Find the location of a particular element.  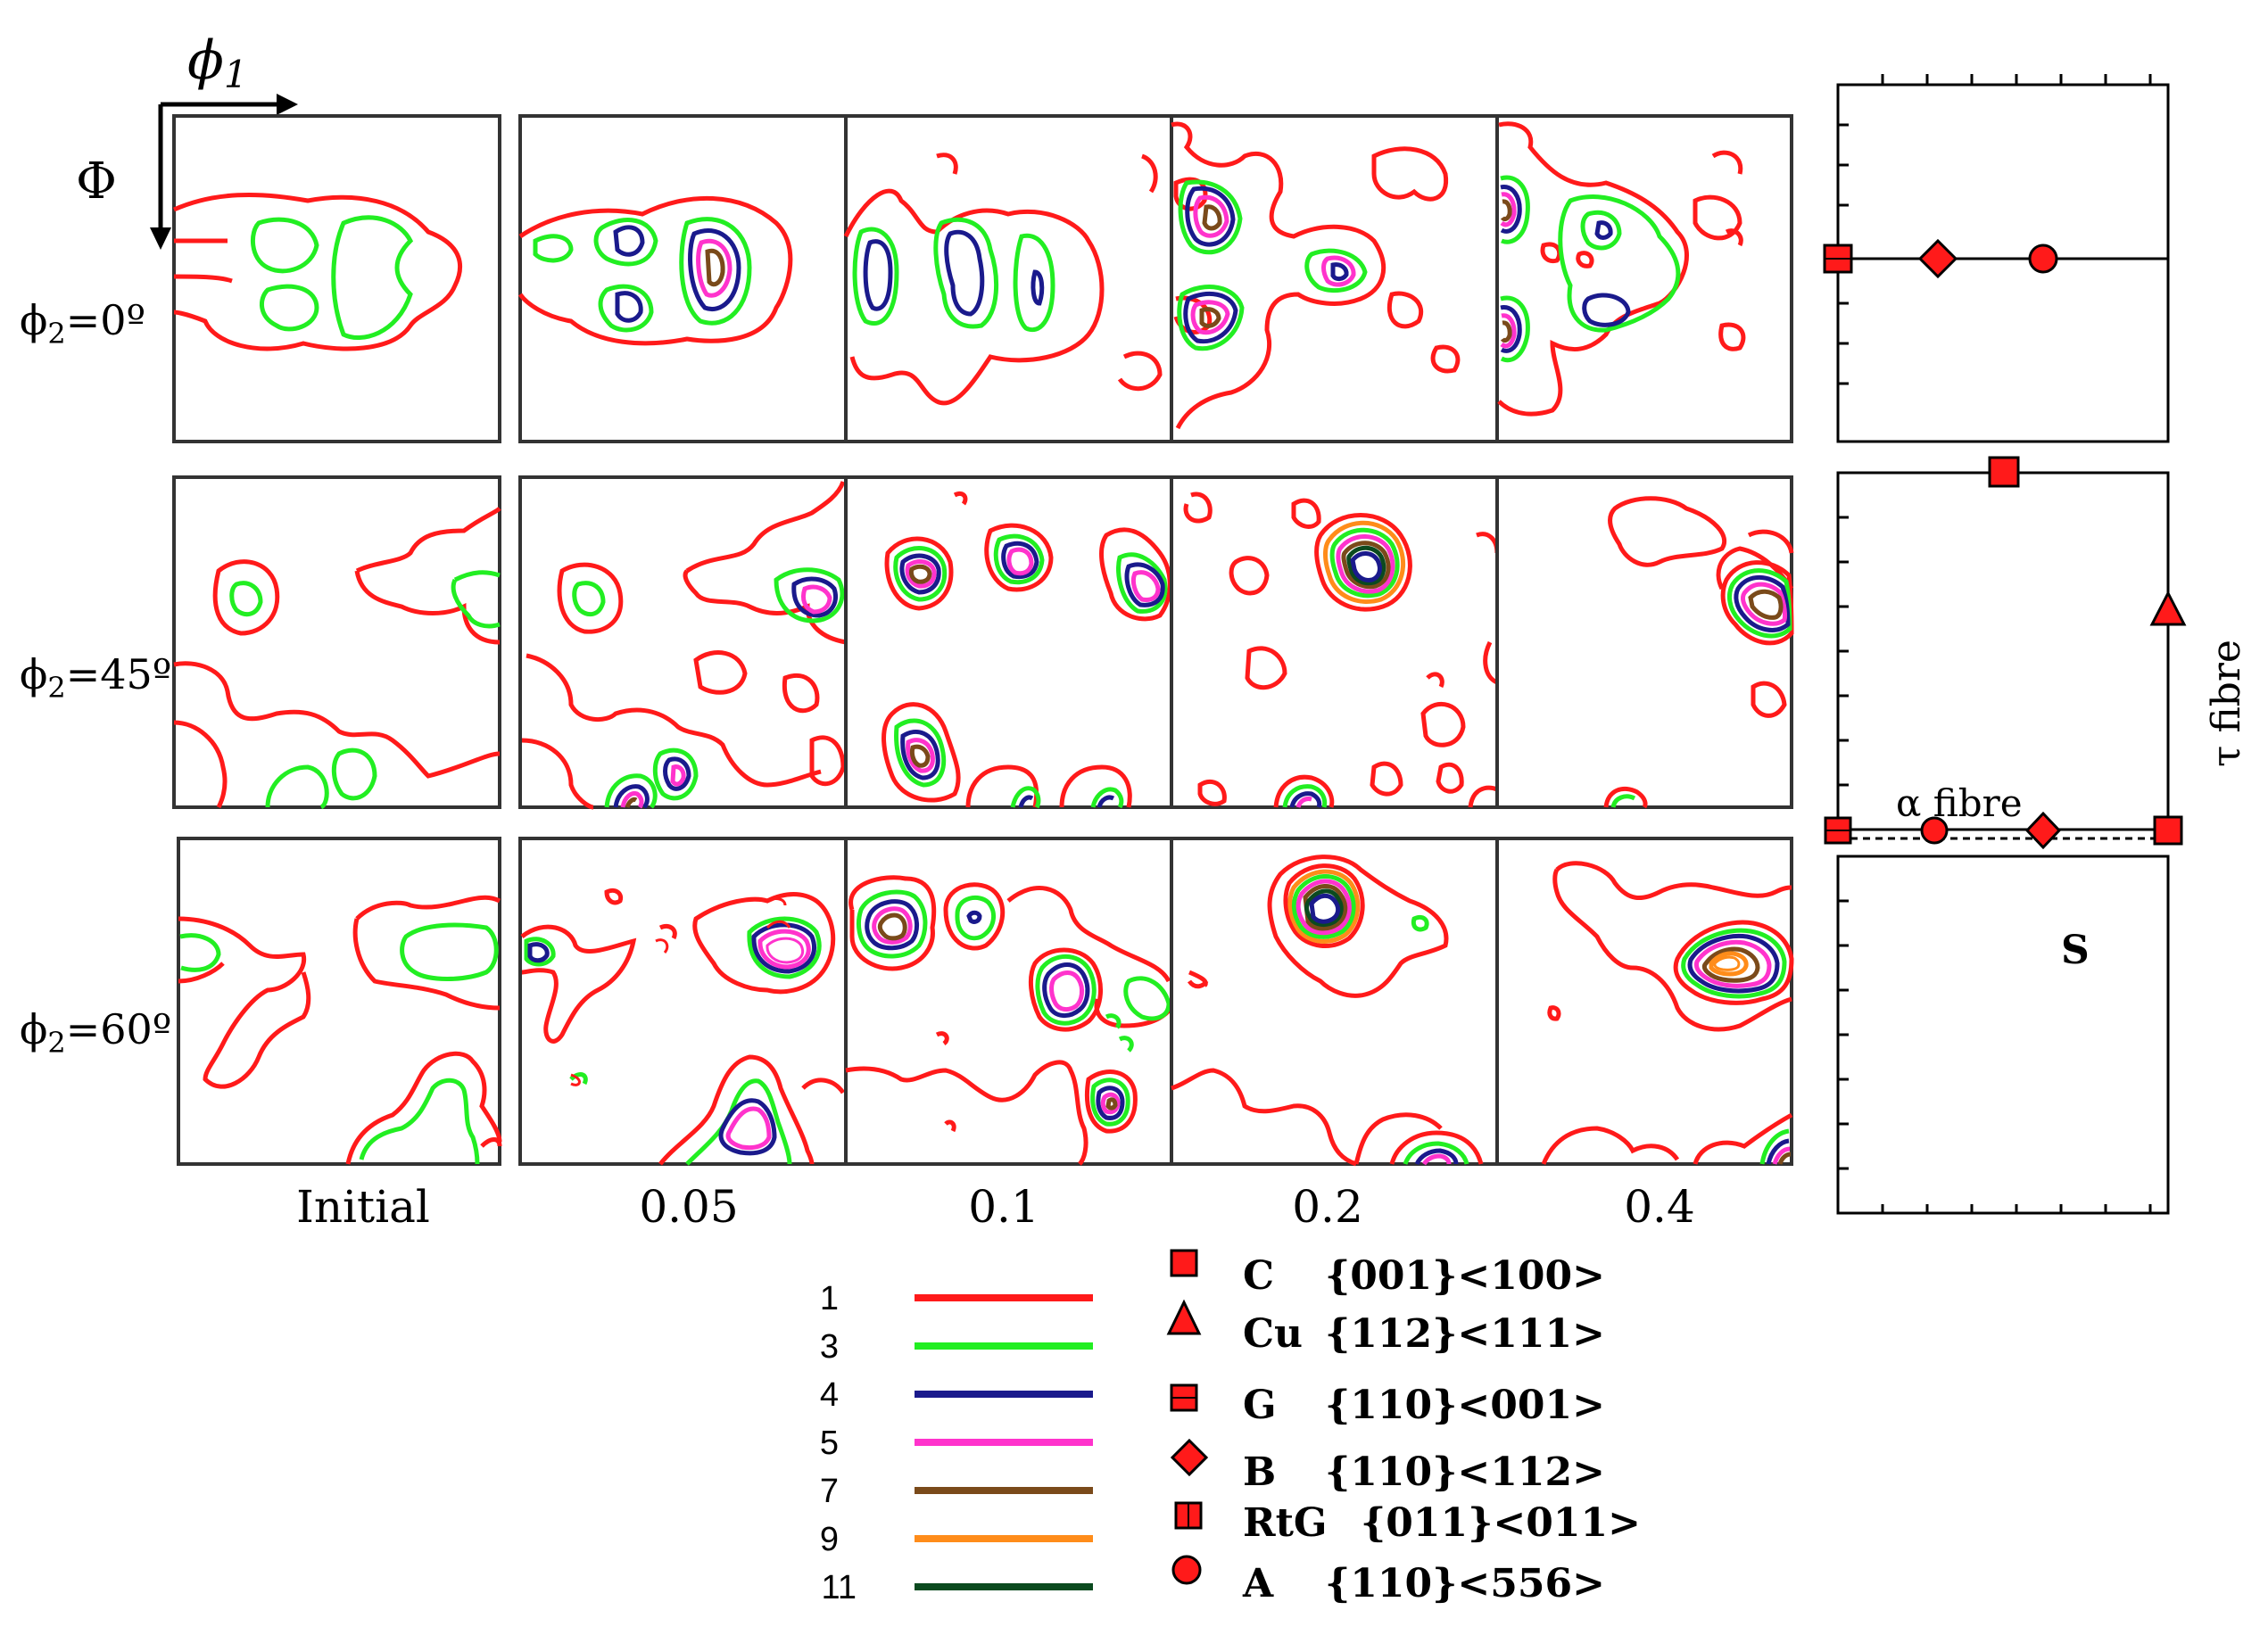

panel-r2-c1 is located at coordinates (683, 1001).